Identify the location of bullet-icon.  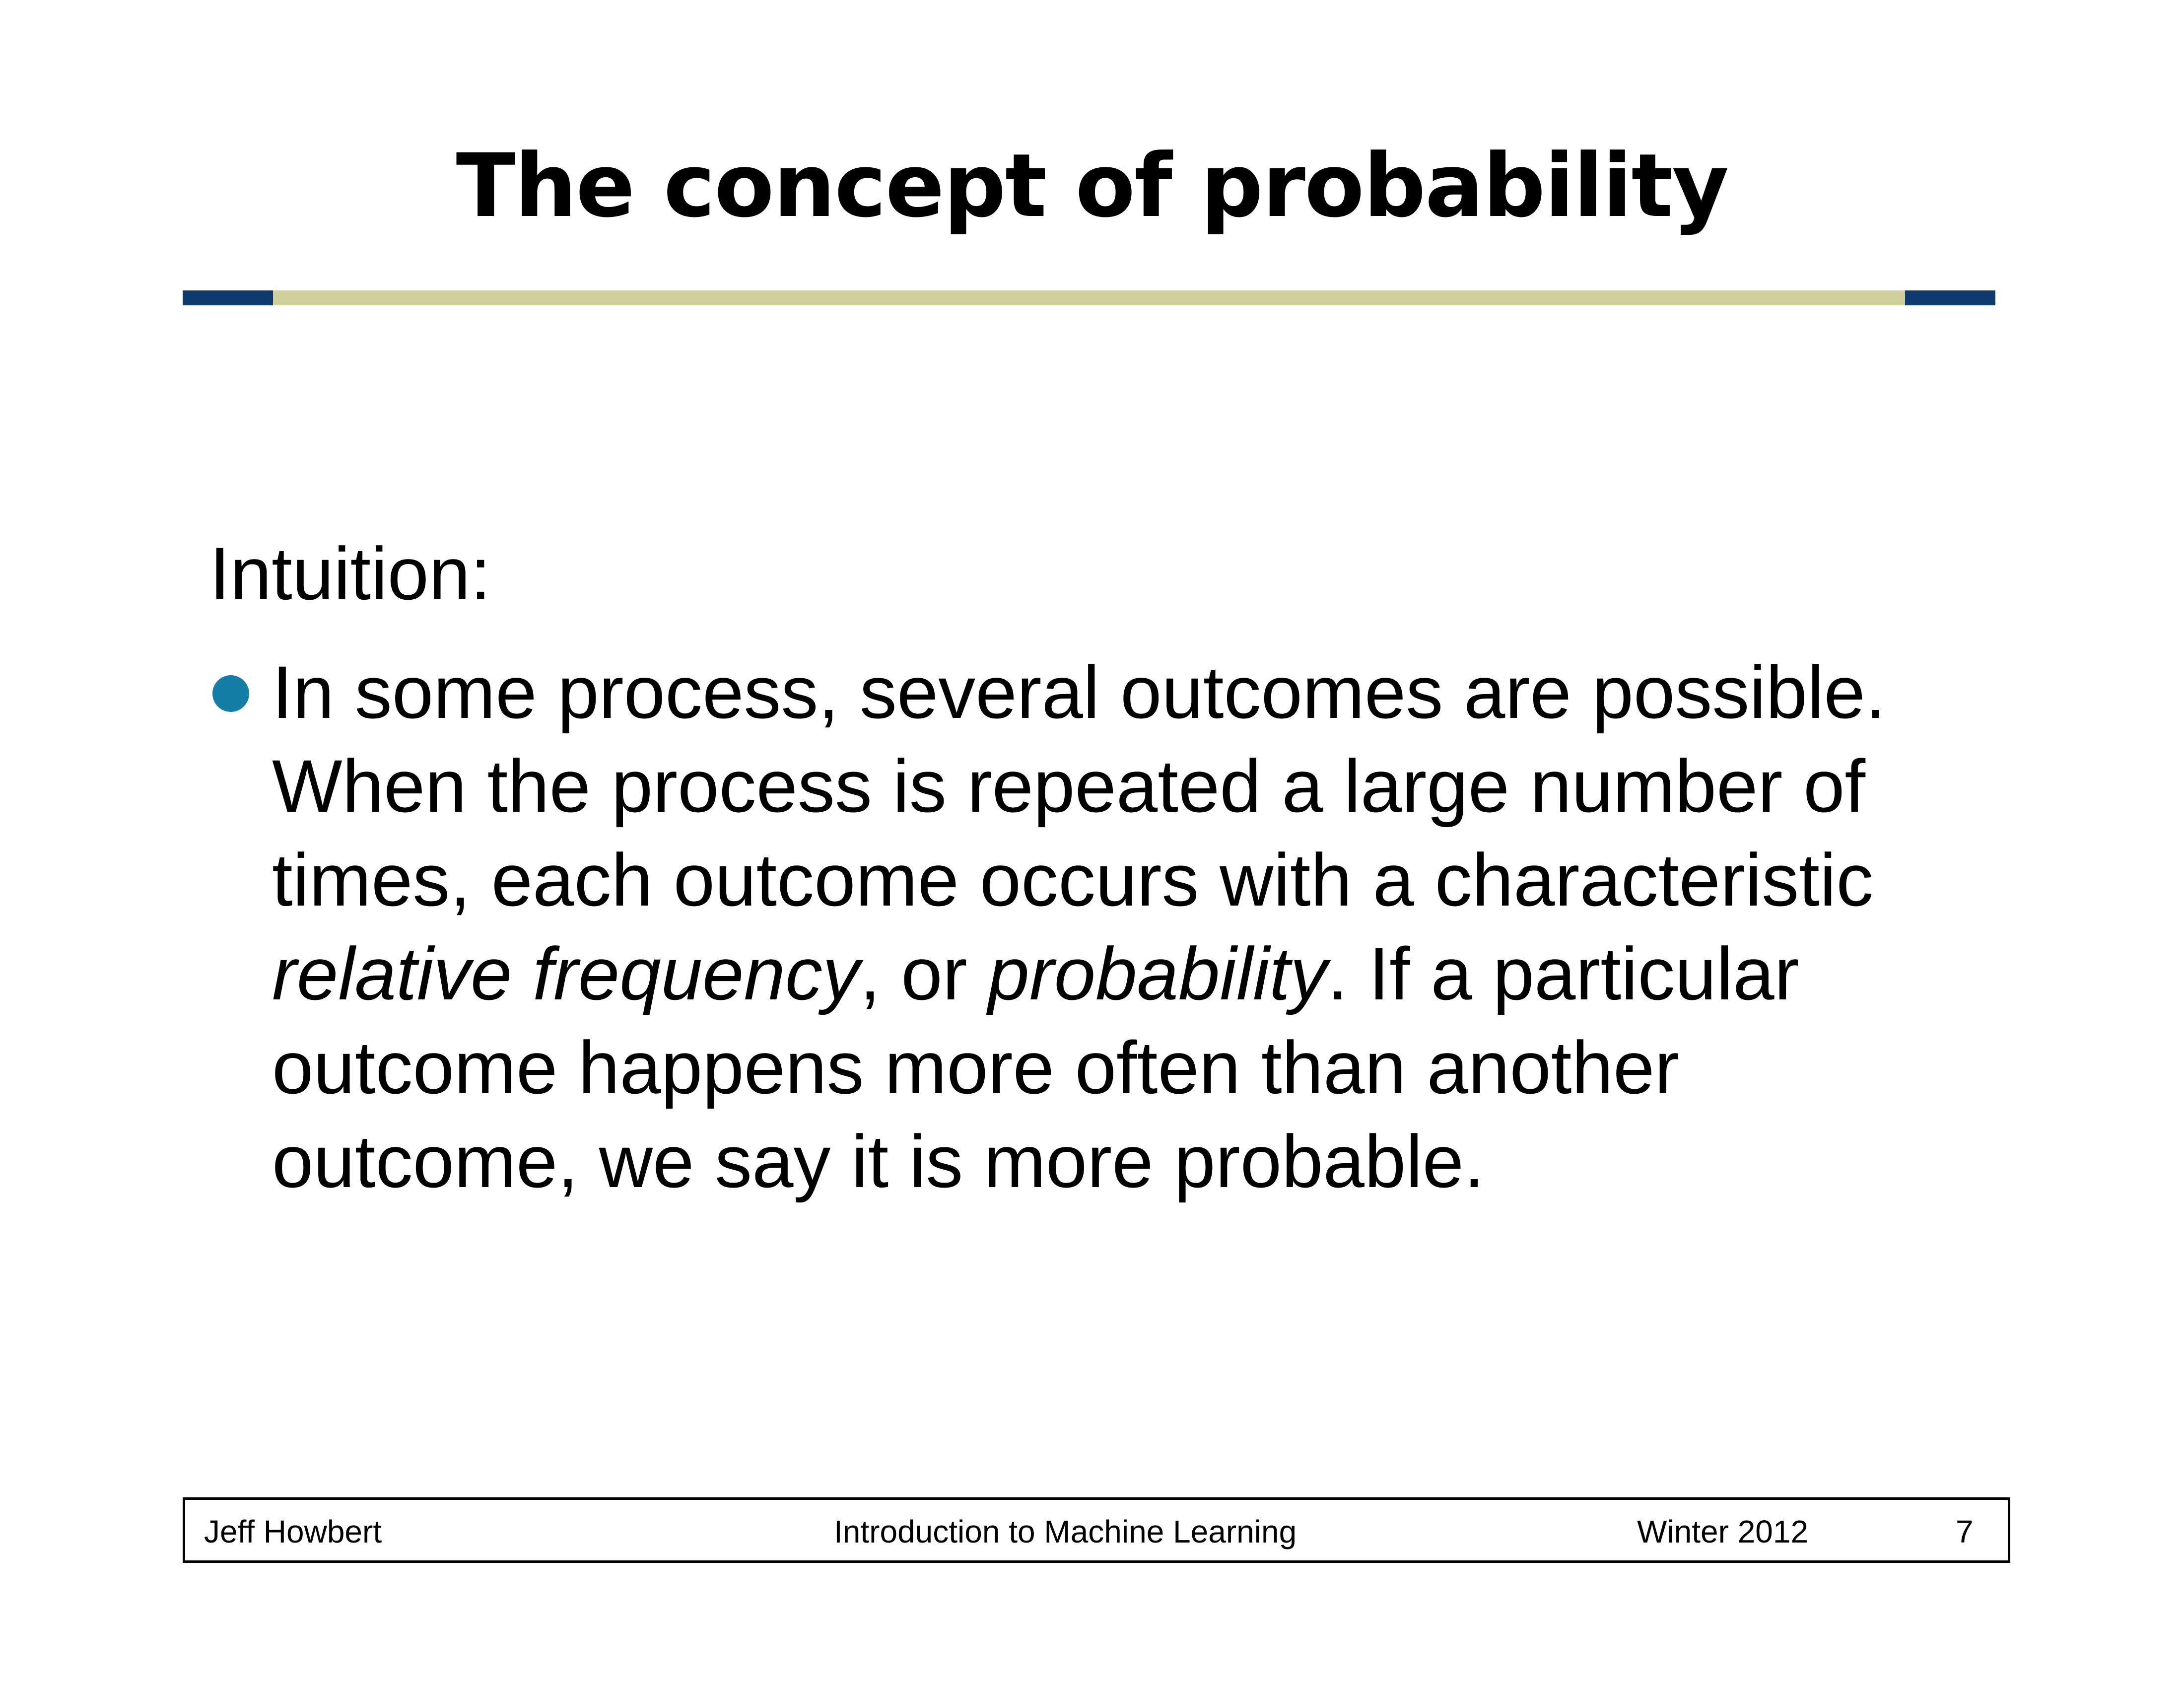
(230, 693).